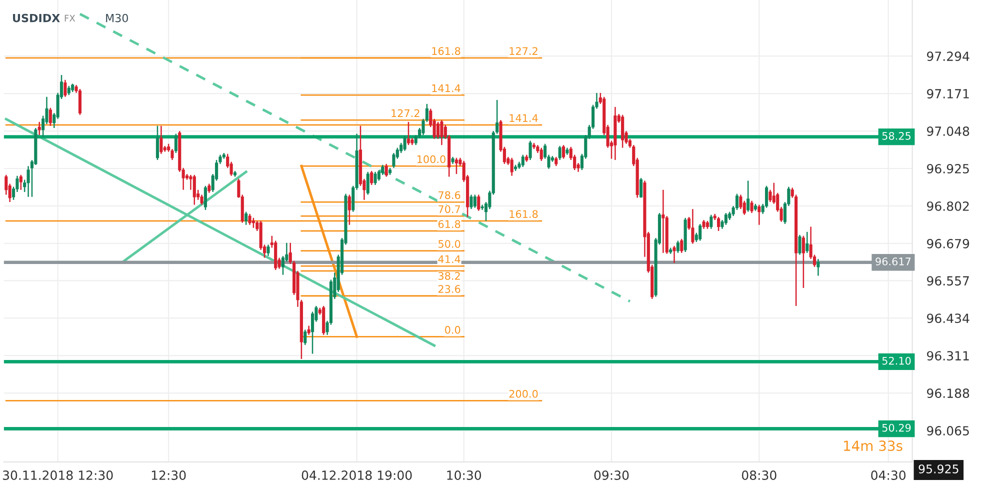 This screenshot has width=981, height=493. Describe the element at coordinates (611, 475) in the screenshot. I see `x-tick-label: 09:30` at that location.